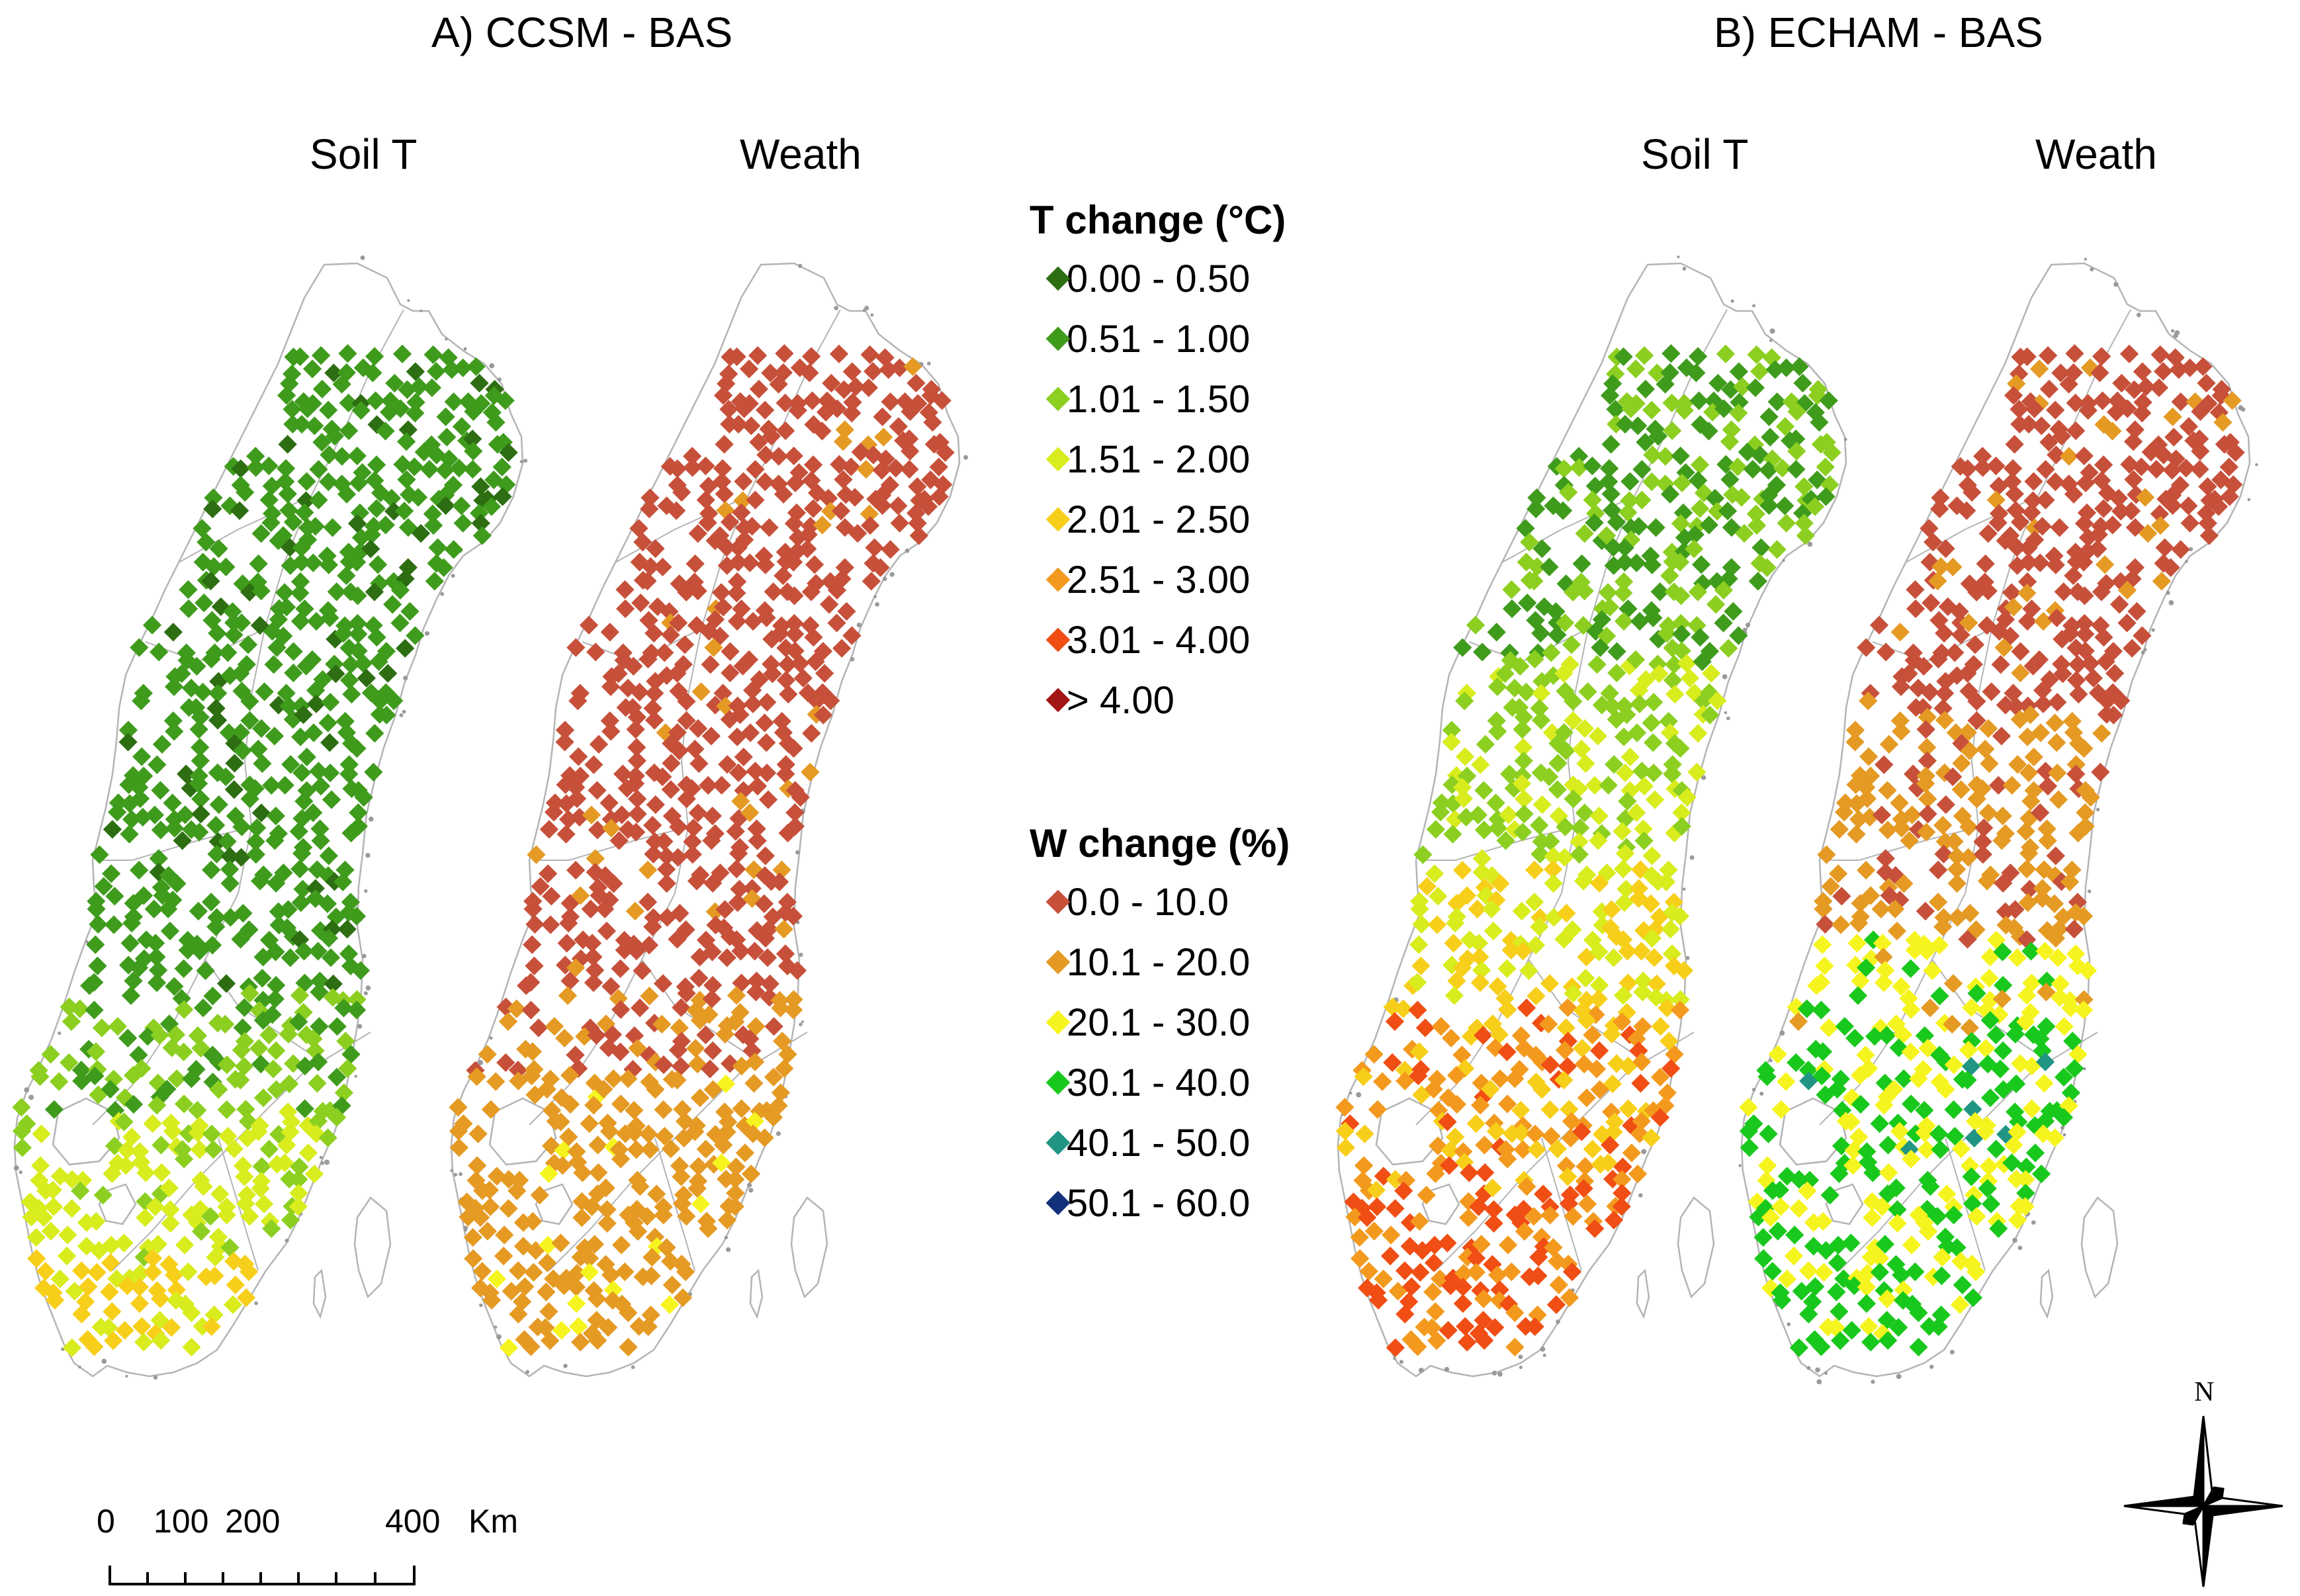 The width and height of the screenshot is (2300, 1596). Describe the element at coordinates (1140, 1082) in the screenshot. I see `w-legend-row: 30.1 - 40.0` at that location.